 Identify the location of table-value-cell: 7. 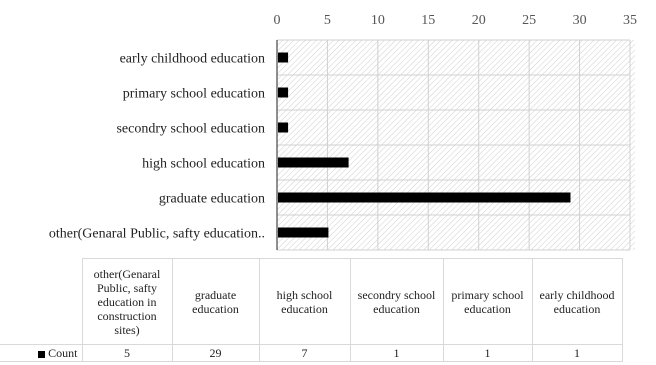
(304, 353).